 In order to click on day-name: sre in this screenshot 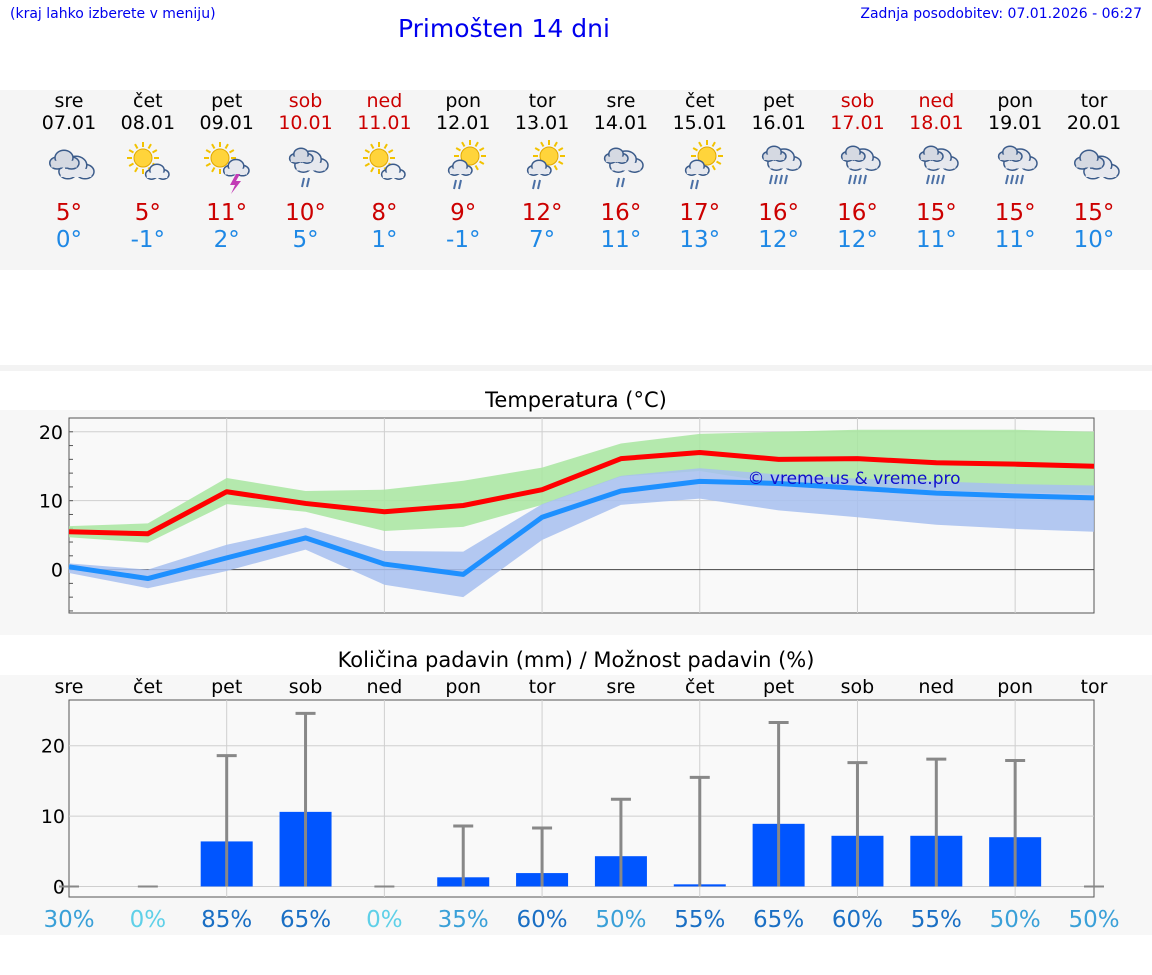, I will do `click(621, 101)`.